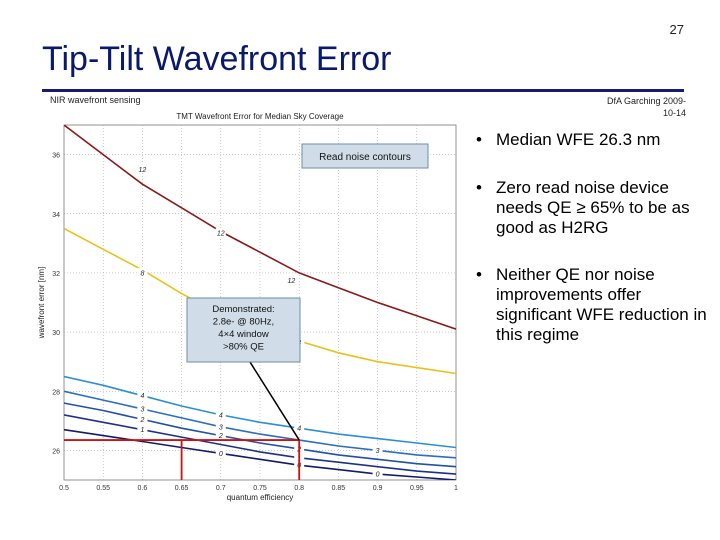 The height and width of the screenshot is (540, 720). I want to click on demonstrated-callout-line: Demonstrated:, so click(243, 309).